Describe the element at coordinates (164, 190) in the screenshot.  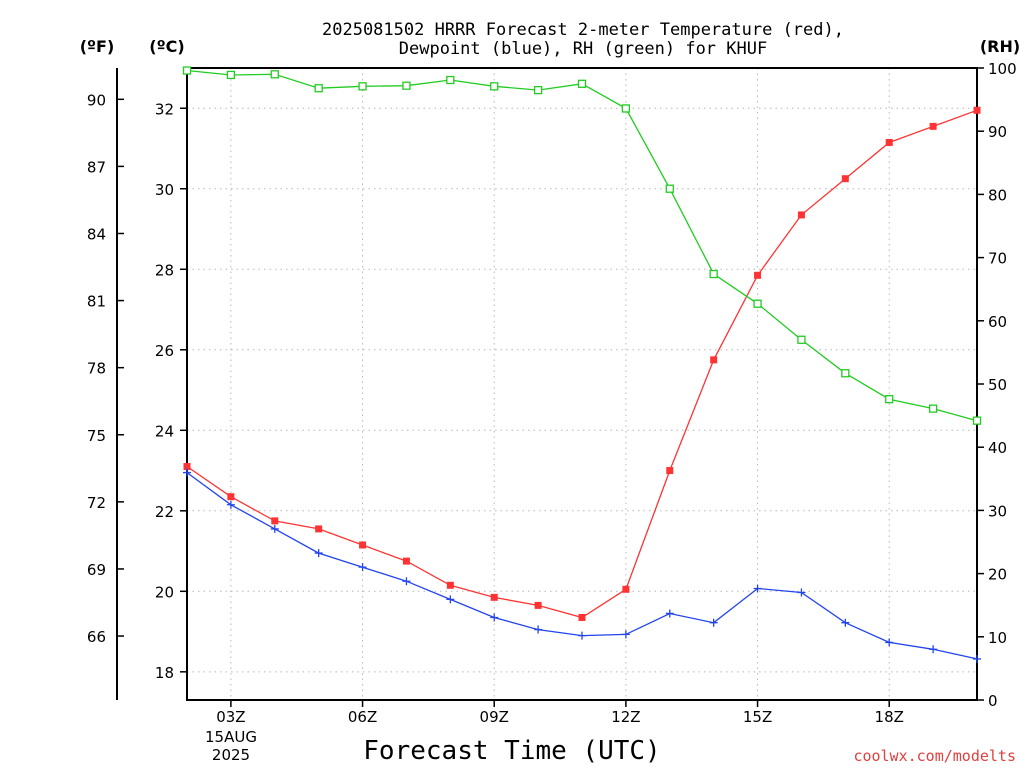
I see `celsius-tick-label: 30` at that location.